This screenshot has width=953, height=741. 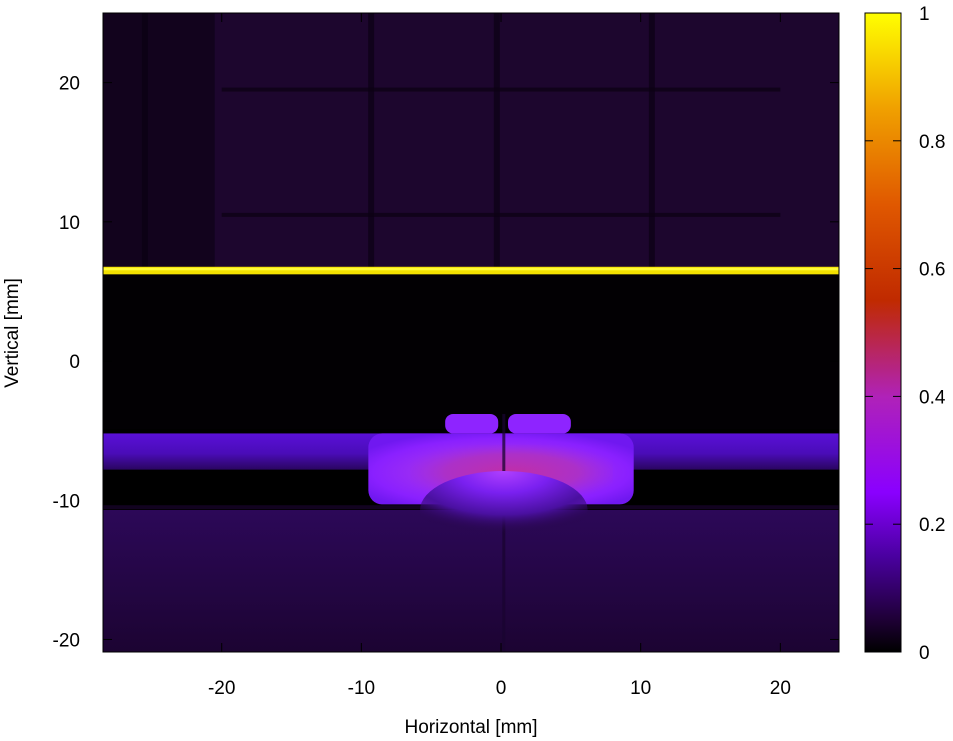 I want to click on colorbar-gradient, so click(x=883, y=332).